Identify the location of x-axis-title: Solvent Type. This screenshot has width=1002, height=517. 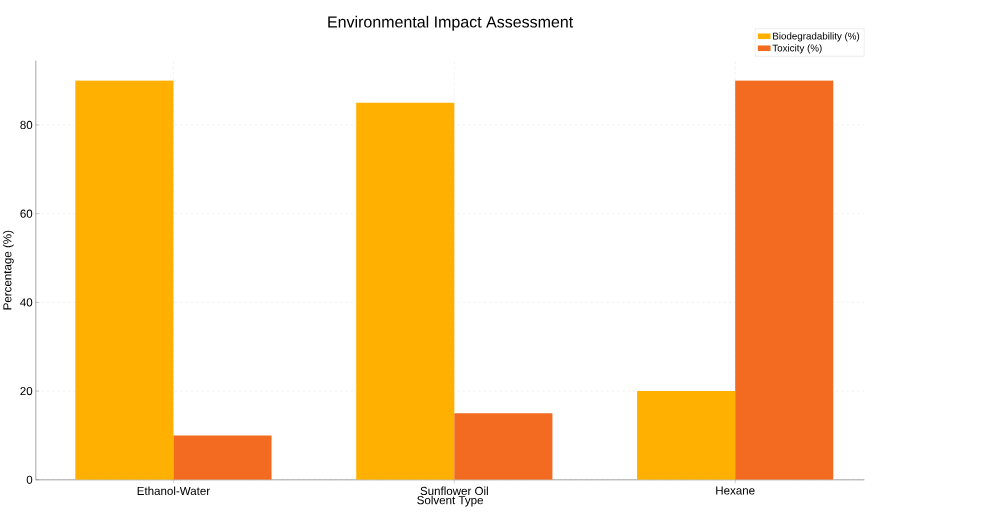
(450, 501).